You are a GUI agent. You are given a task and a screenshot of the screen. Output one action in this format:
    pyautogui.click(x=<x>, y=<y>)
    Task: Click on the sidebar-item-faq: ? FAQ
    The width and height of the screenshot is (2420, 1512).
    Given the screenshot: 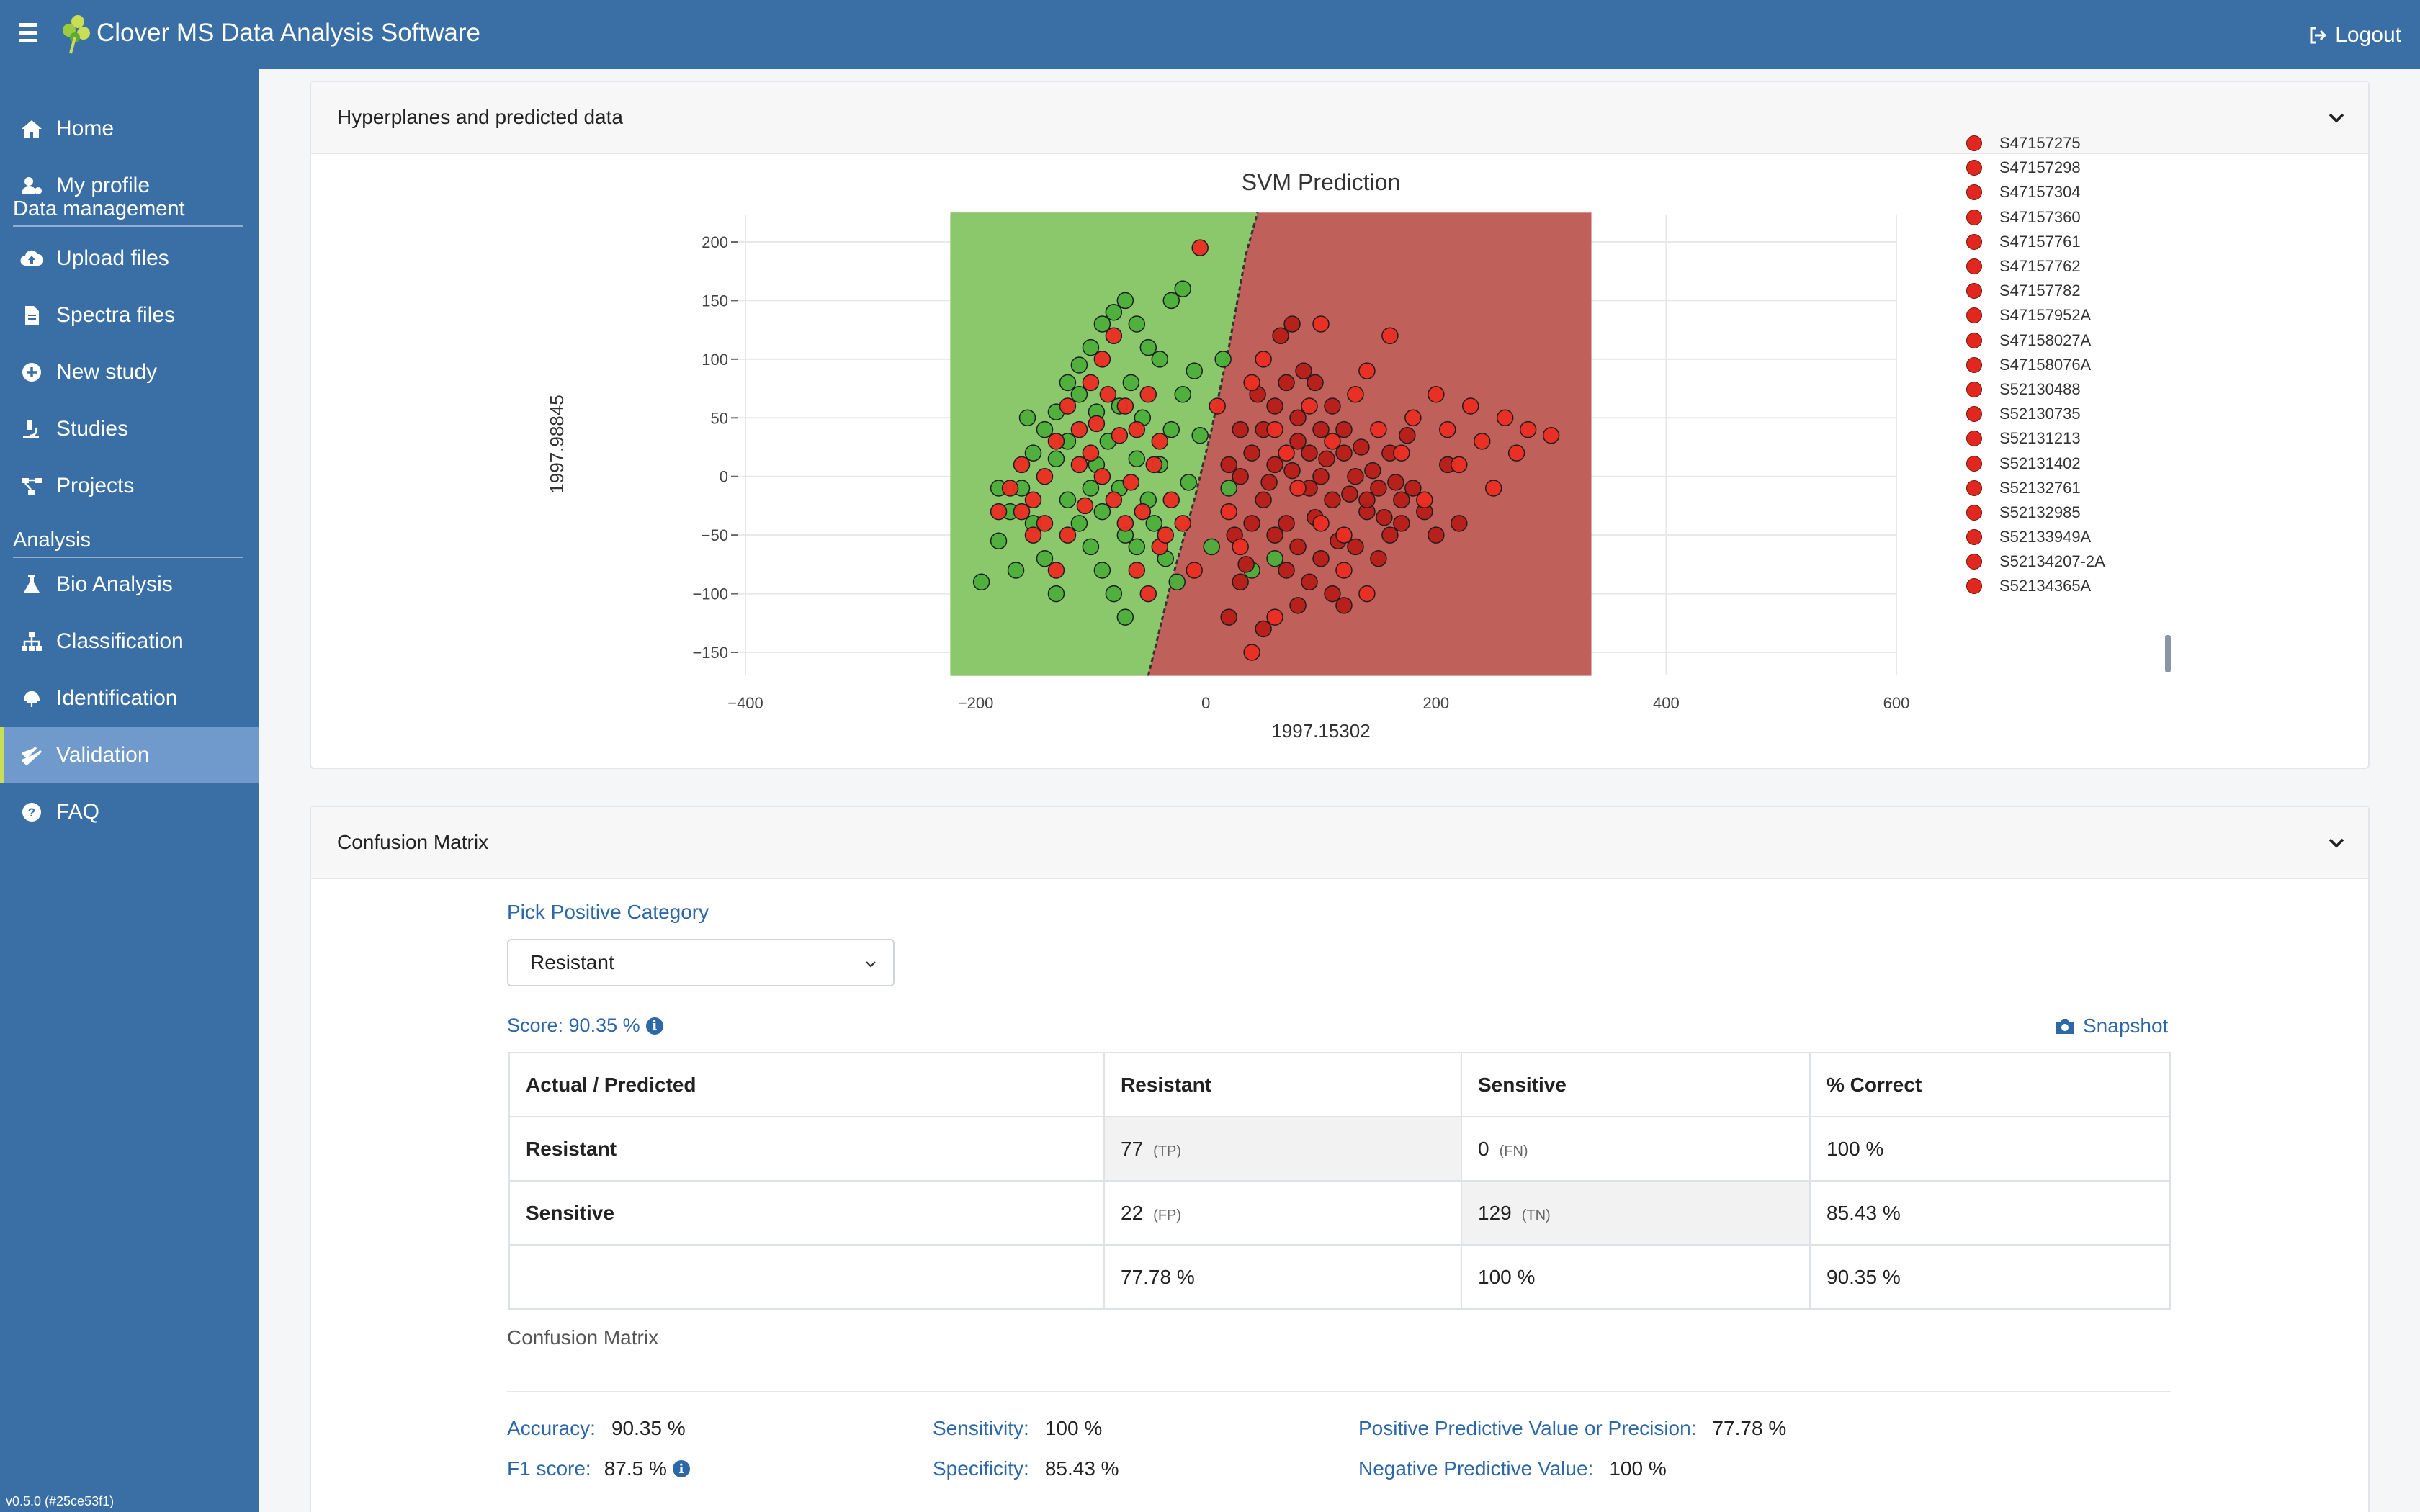 What is the action you would take?
    pyautogui.click(x=129, y=812)
    